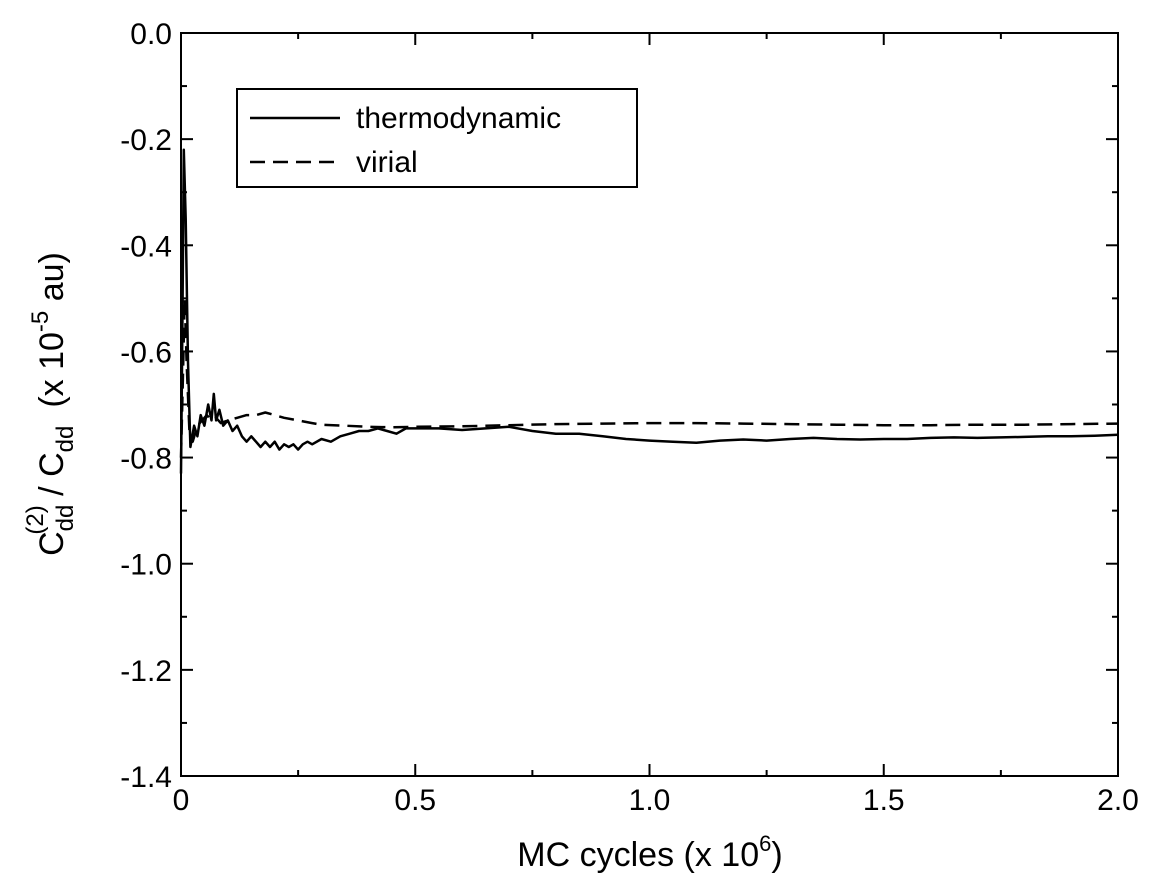  What do you see at coordinates (649, 377) in the screenshot?
I see `series-line-virial` at bounding box center [649, 377].